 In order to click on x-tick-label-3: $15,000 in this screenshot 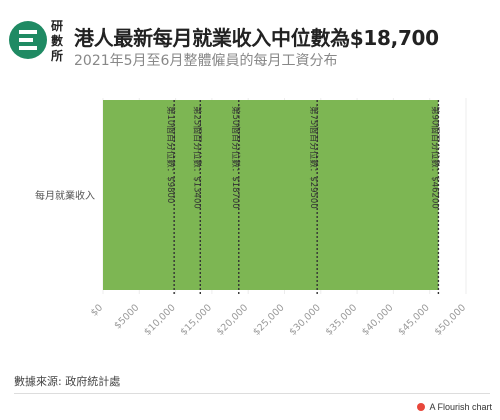, I will do `click(196, 320)`.